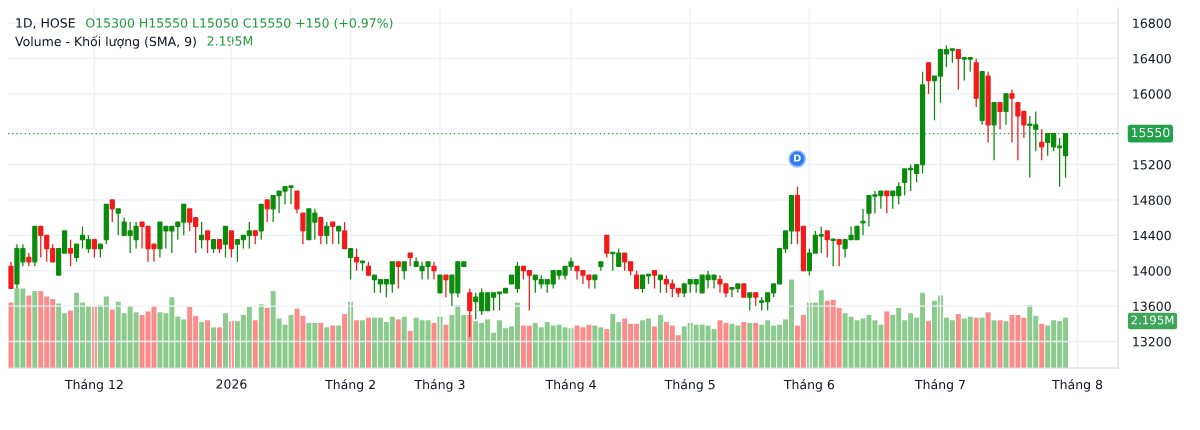 This screenshot has height=430, width=1200. I want to click on y-tick-label: 16000, so click(1152, 94).